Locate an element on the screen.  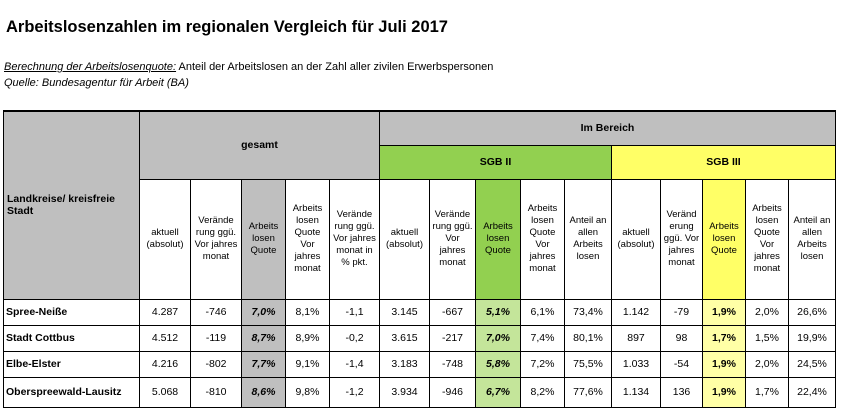
cell-total-rate-prev: 9,1% is located at coordinates (307, 364).